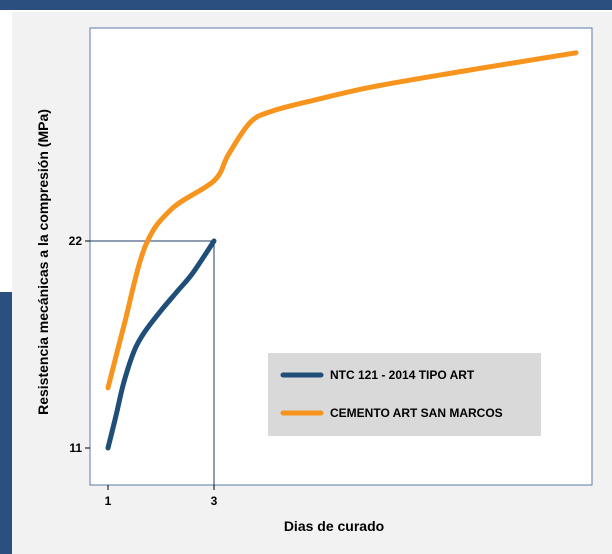 The width and height of the screenshot is (612, 554). What do you see at coordinates (79, 344) in the screenshot?
I see `y-ticks: 11 22` at bounding box center [79, 344].